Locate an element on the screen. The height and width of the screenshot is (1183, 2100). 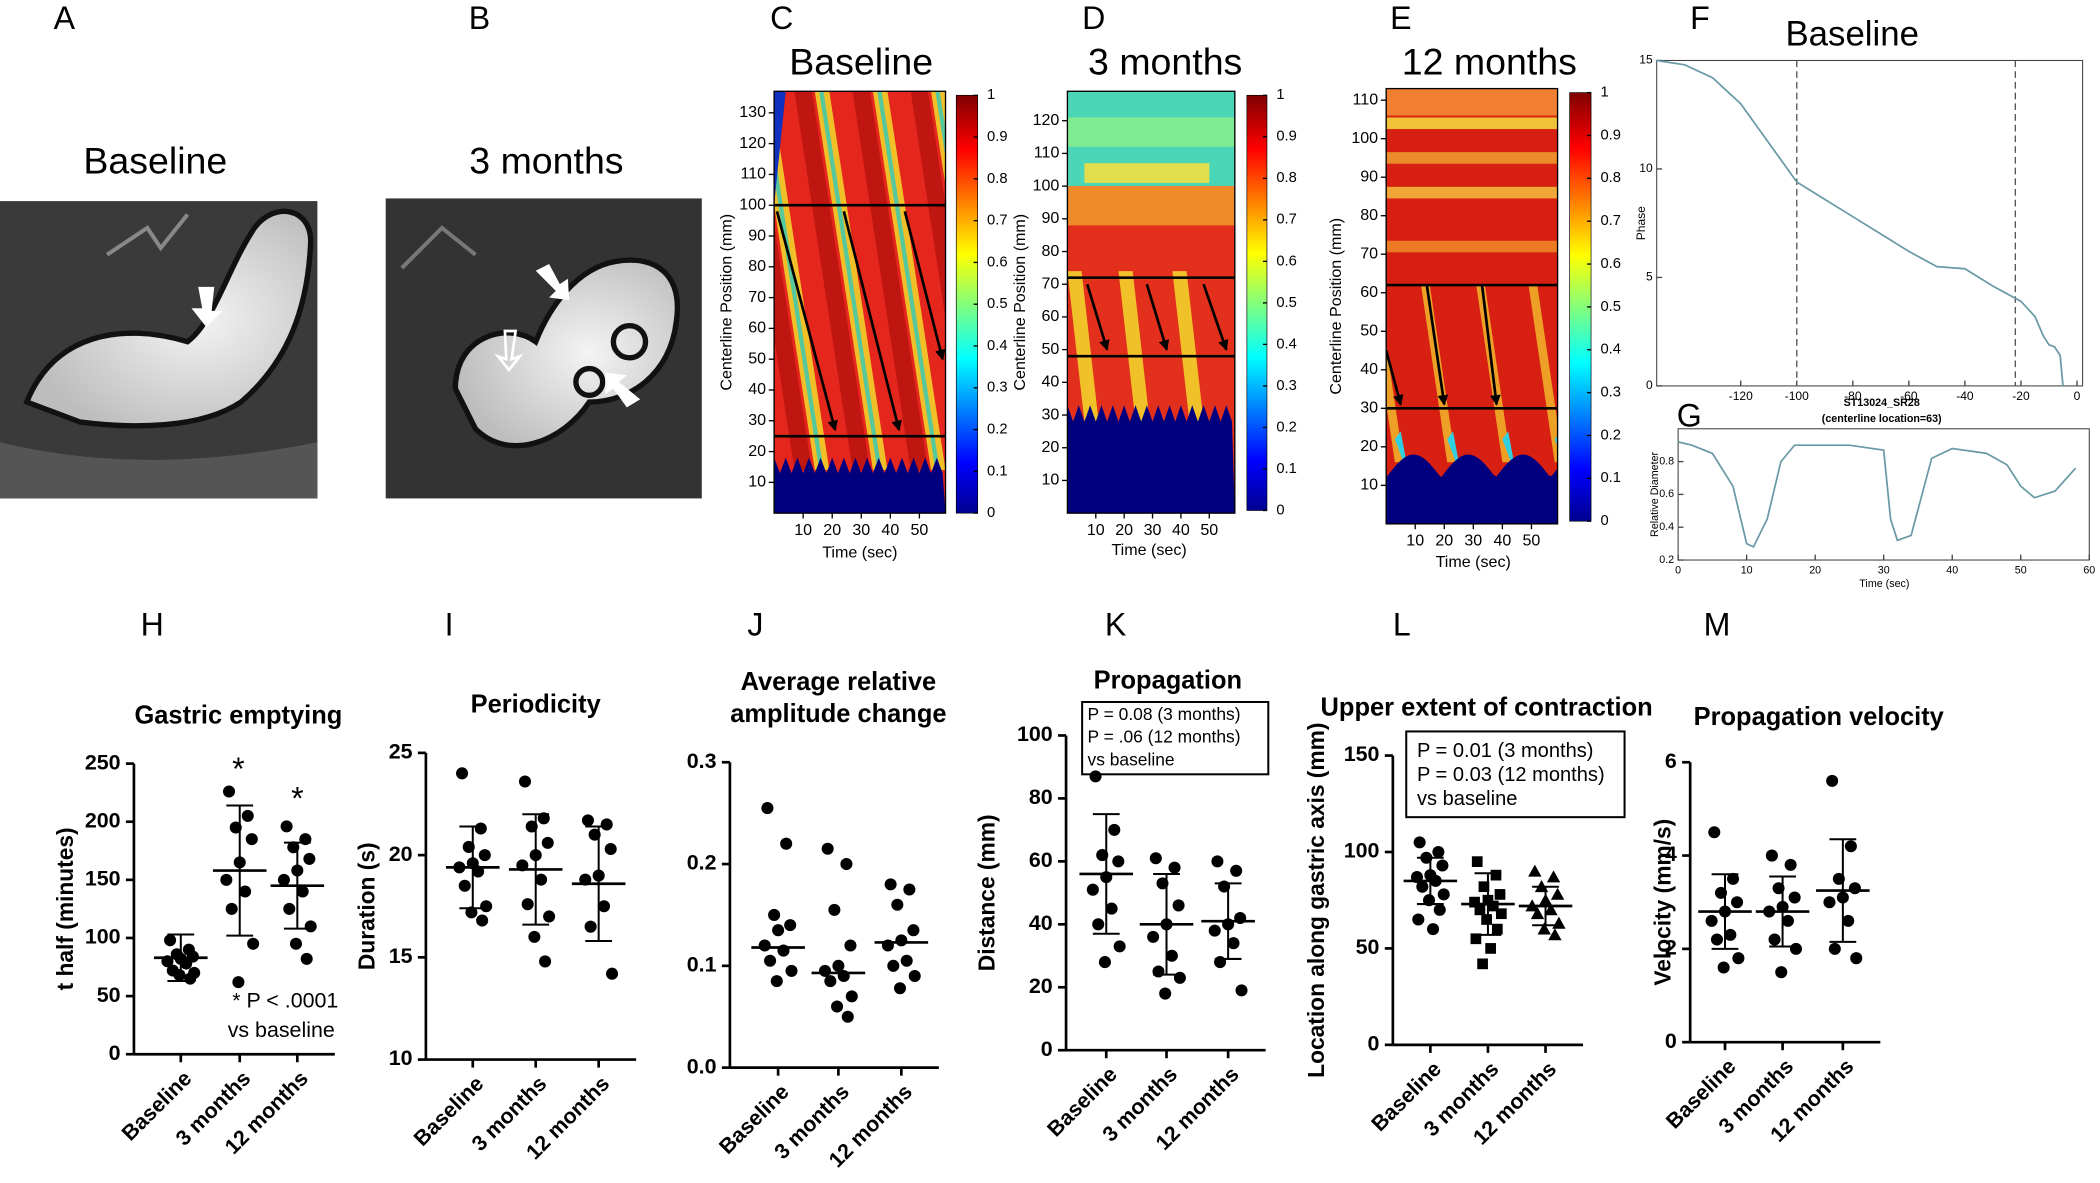
panel-label: I is located at coordinates (449, 624).